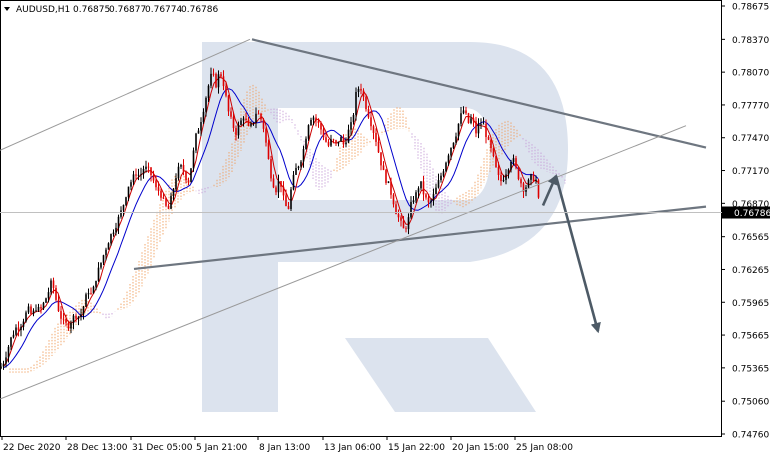 This screenshot has width=776, height=458. What do you see at coordinates (750, 403) in the screenshot?
I see `y-tick-label: 0.75060` at bounding box center [750, 403].